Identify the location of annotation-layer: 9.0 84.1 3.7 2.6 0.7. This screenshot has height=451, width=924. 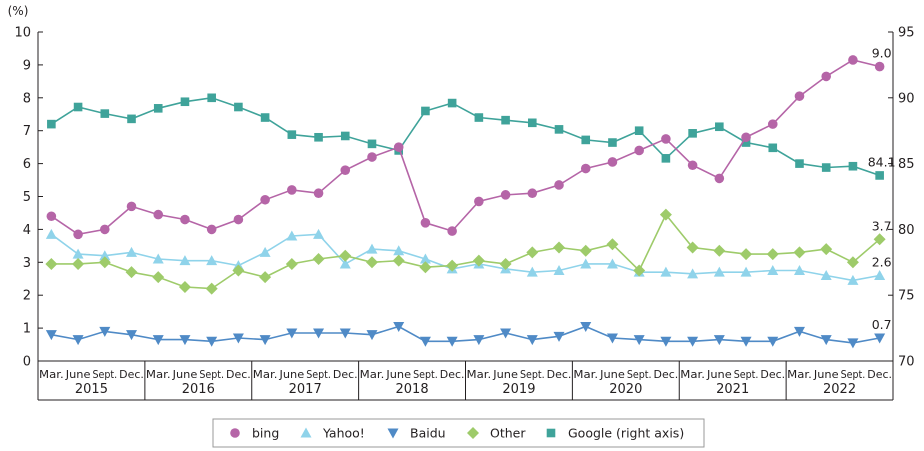
(882, 189).